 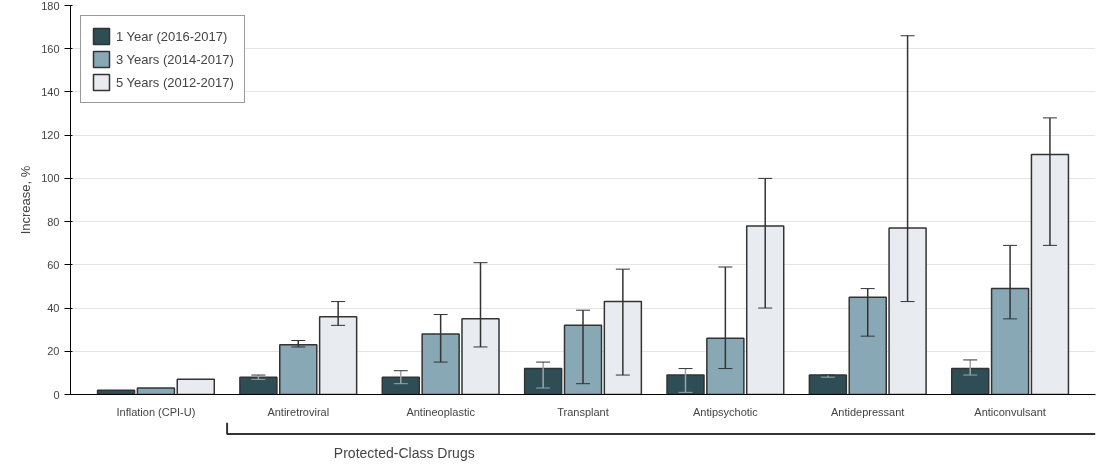 I want to click on y-tick-label: 120, so click(x=50, y=135).